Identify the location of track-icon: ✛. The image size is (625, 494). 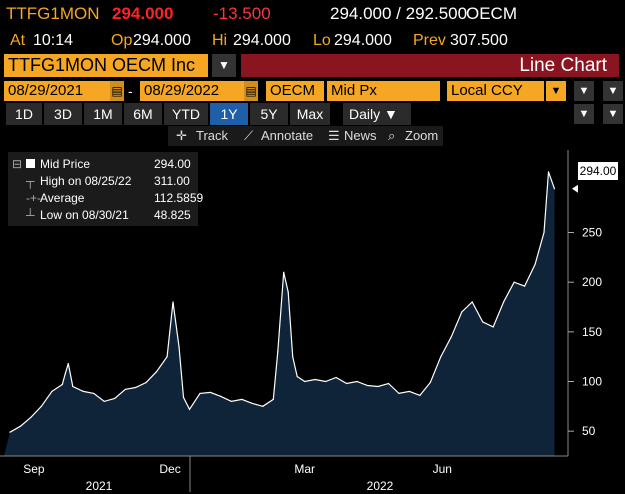
(181, 135).